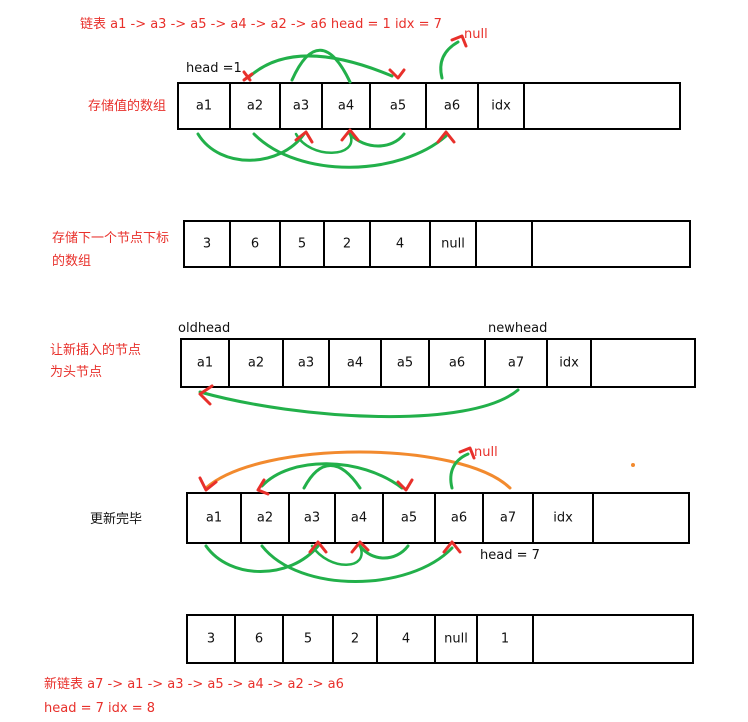 Image resolution: width=748 pixels, height=722 pixels. I want to click on orange-dot, so click(633, 465).